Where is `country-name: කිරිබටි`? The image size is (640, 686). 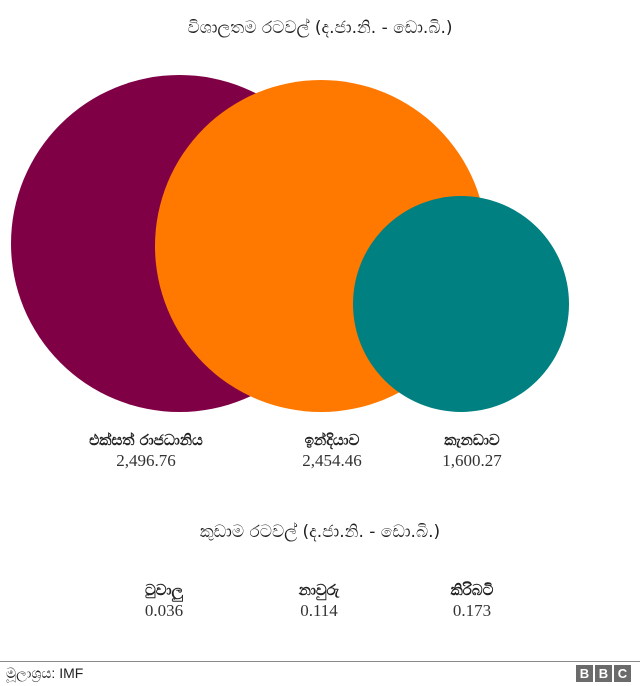 country-name: කිරිබටි is located at coordinates (472, 590).